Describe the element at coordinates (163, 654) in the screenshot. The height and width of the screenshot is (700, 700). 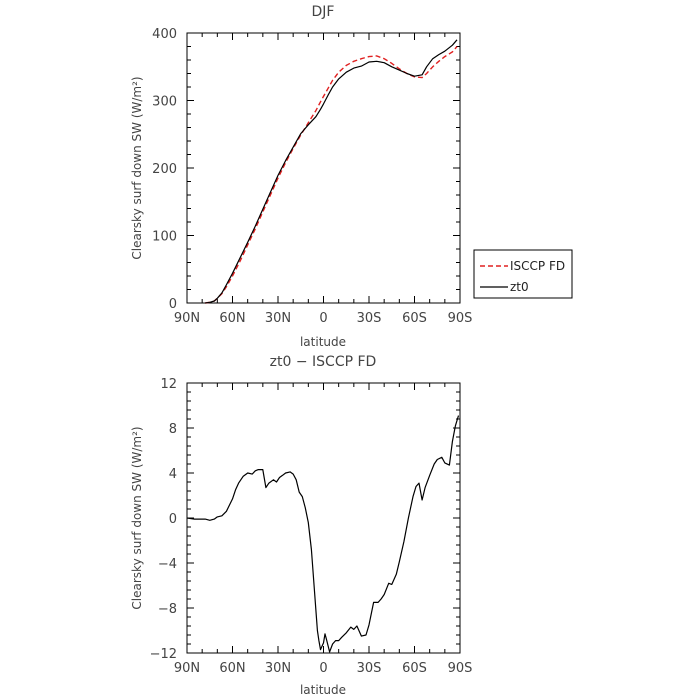
I see `y-tick-label: −12` at that location.